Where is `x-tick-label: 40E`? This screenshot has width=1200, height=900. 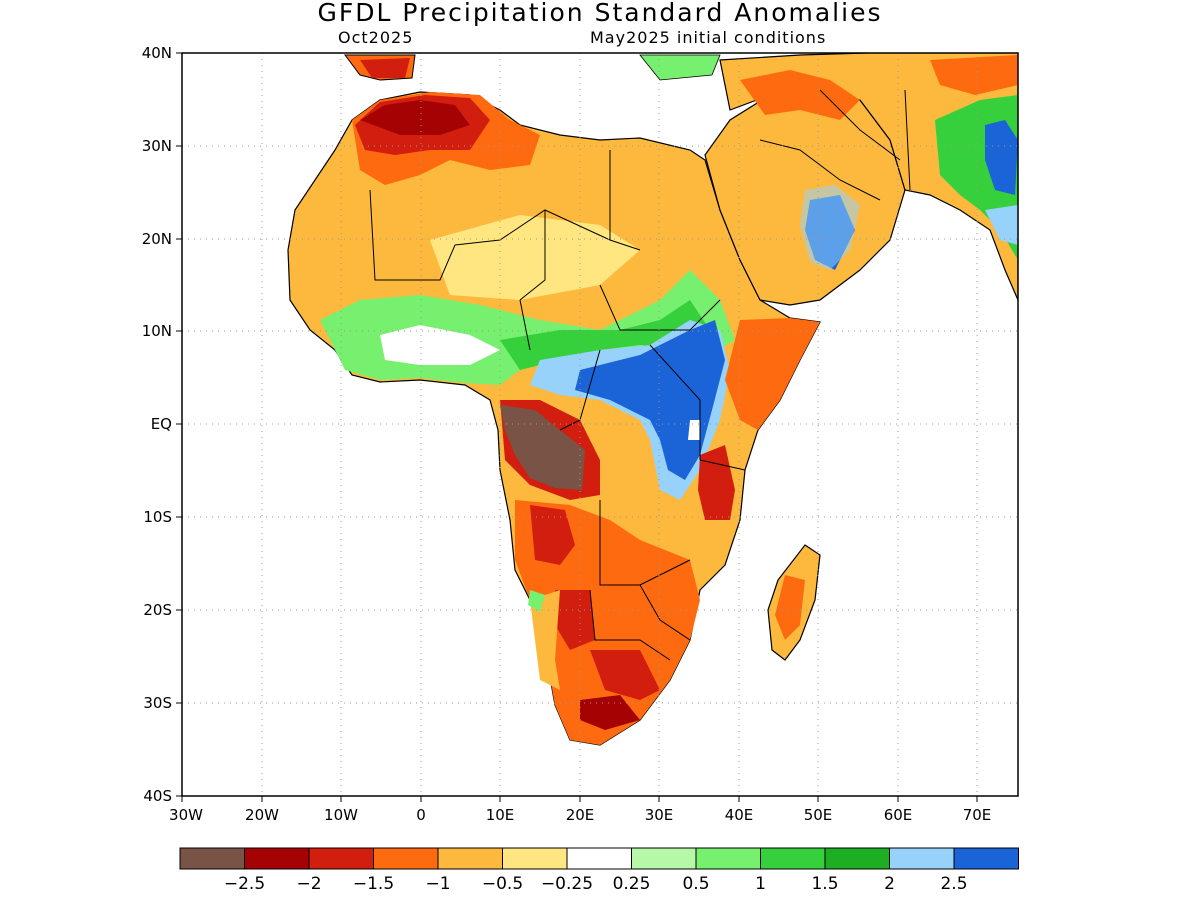
x-tick-label: 40E is located at coordinates (739, 815).